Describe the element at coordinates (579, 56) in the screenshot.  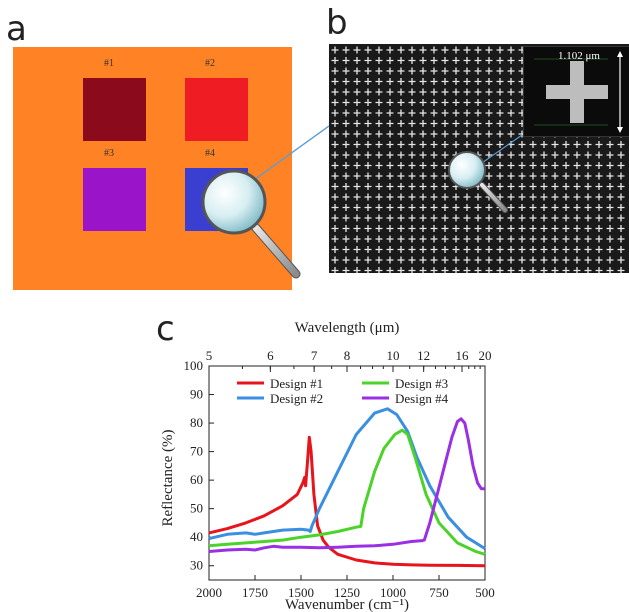
I see `scale-label: 1.102 μm` at that location.